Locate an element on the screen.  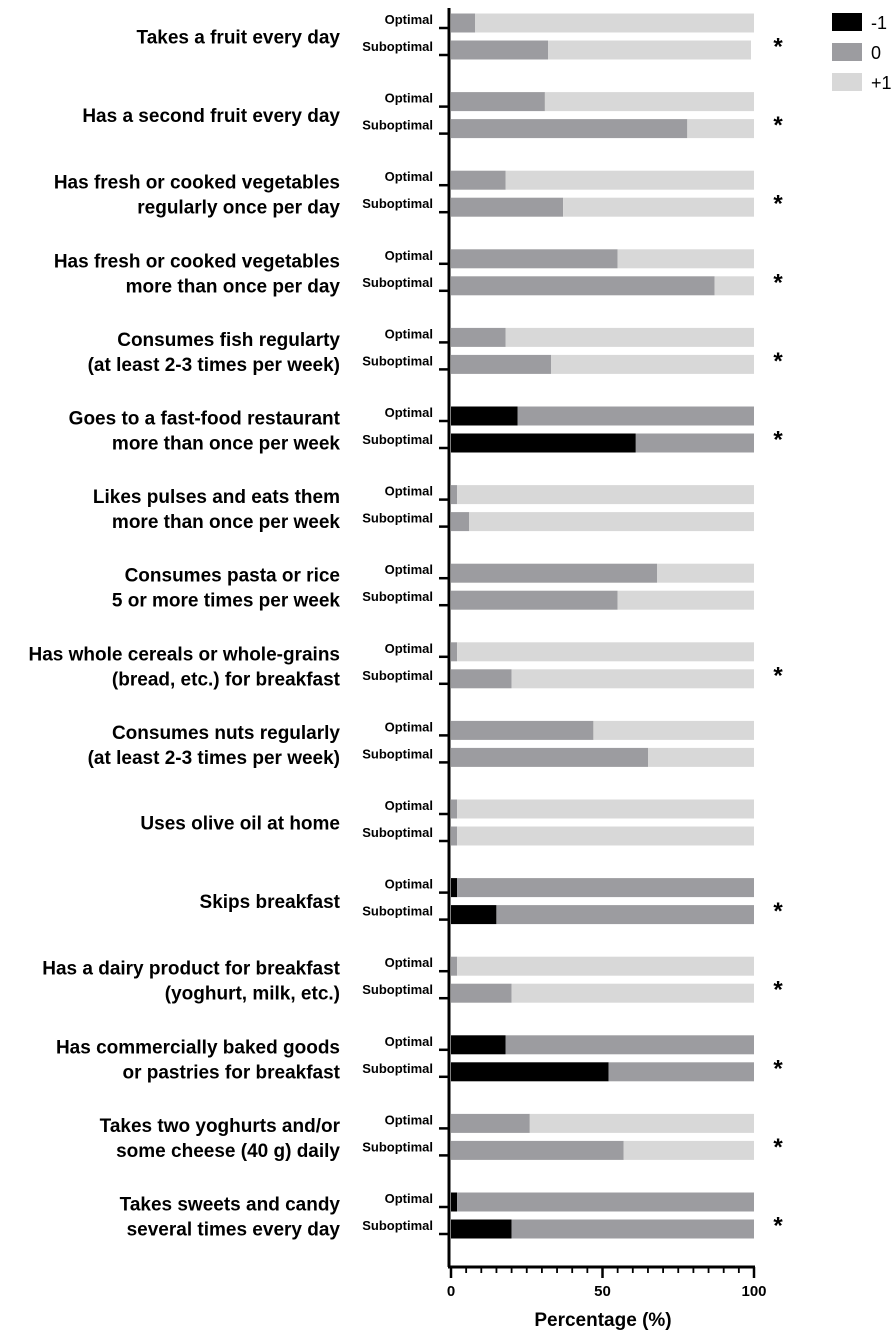
x-tick-label: 100 is located at coordinates (753, 1291).